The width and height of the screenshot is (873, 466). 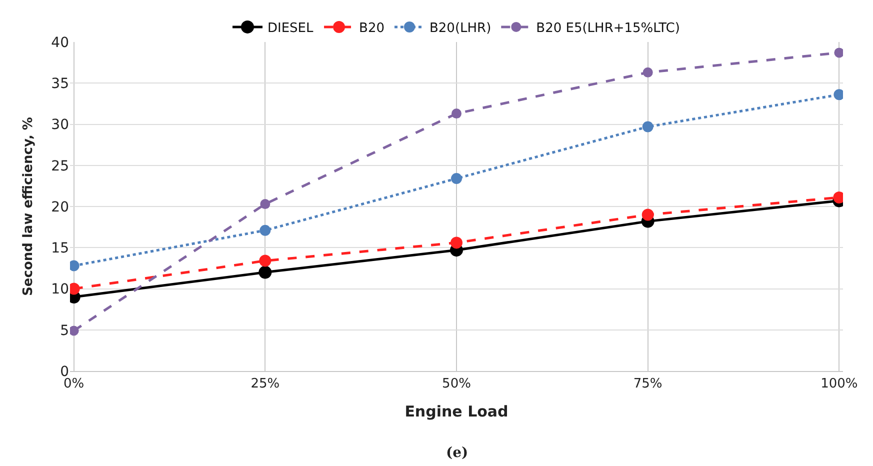 I want to click on x-tick-label: 75%, so click(x=647, y=384).